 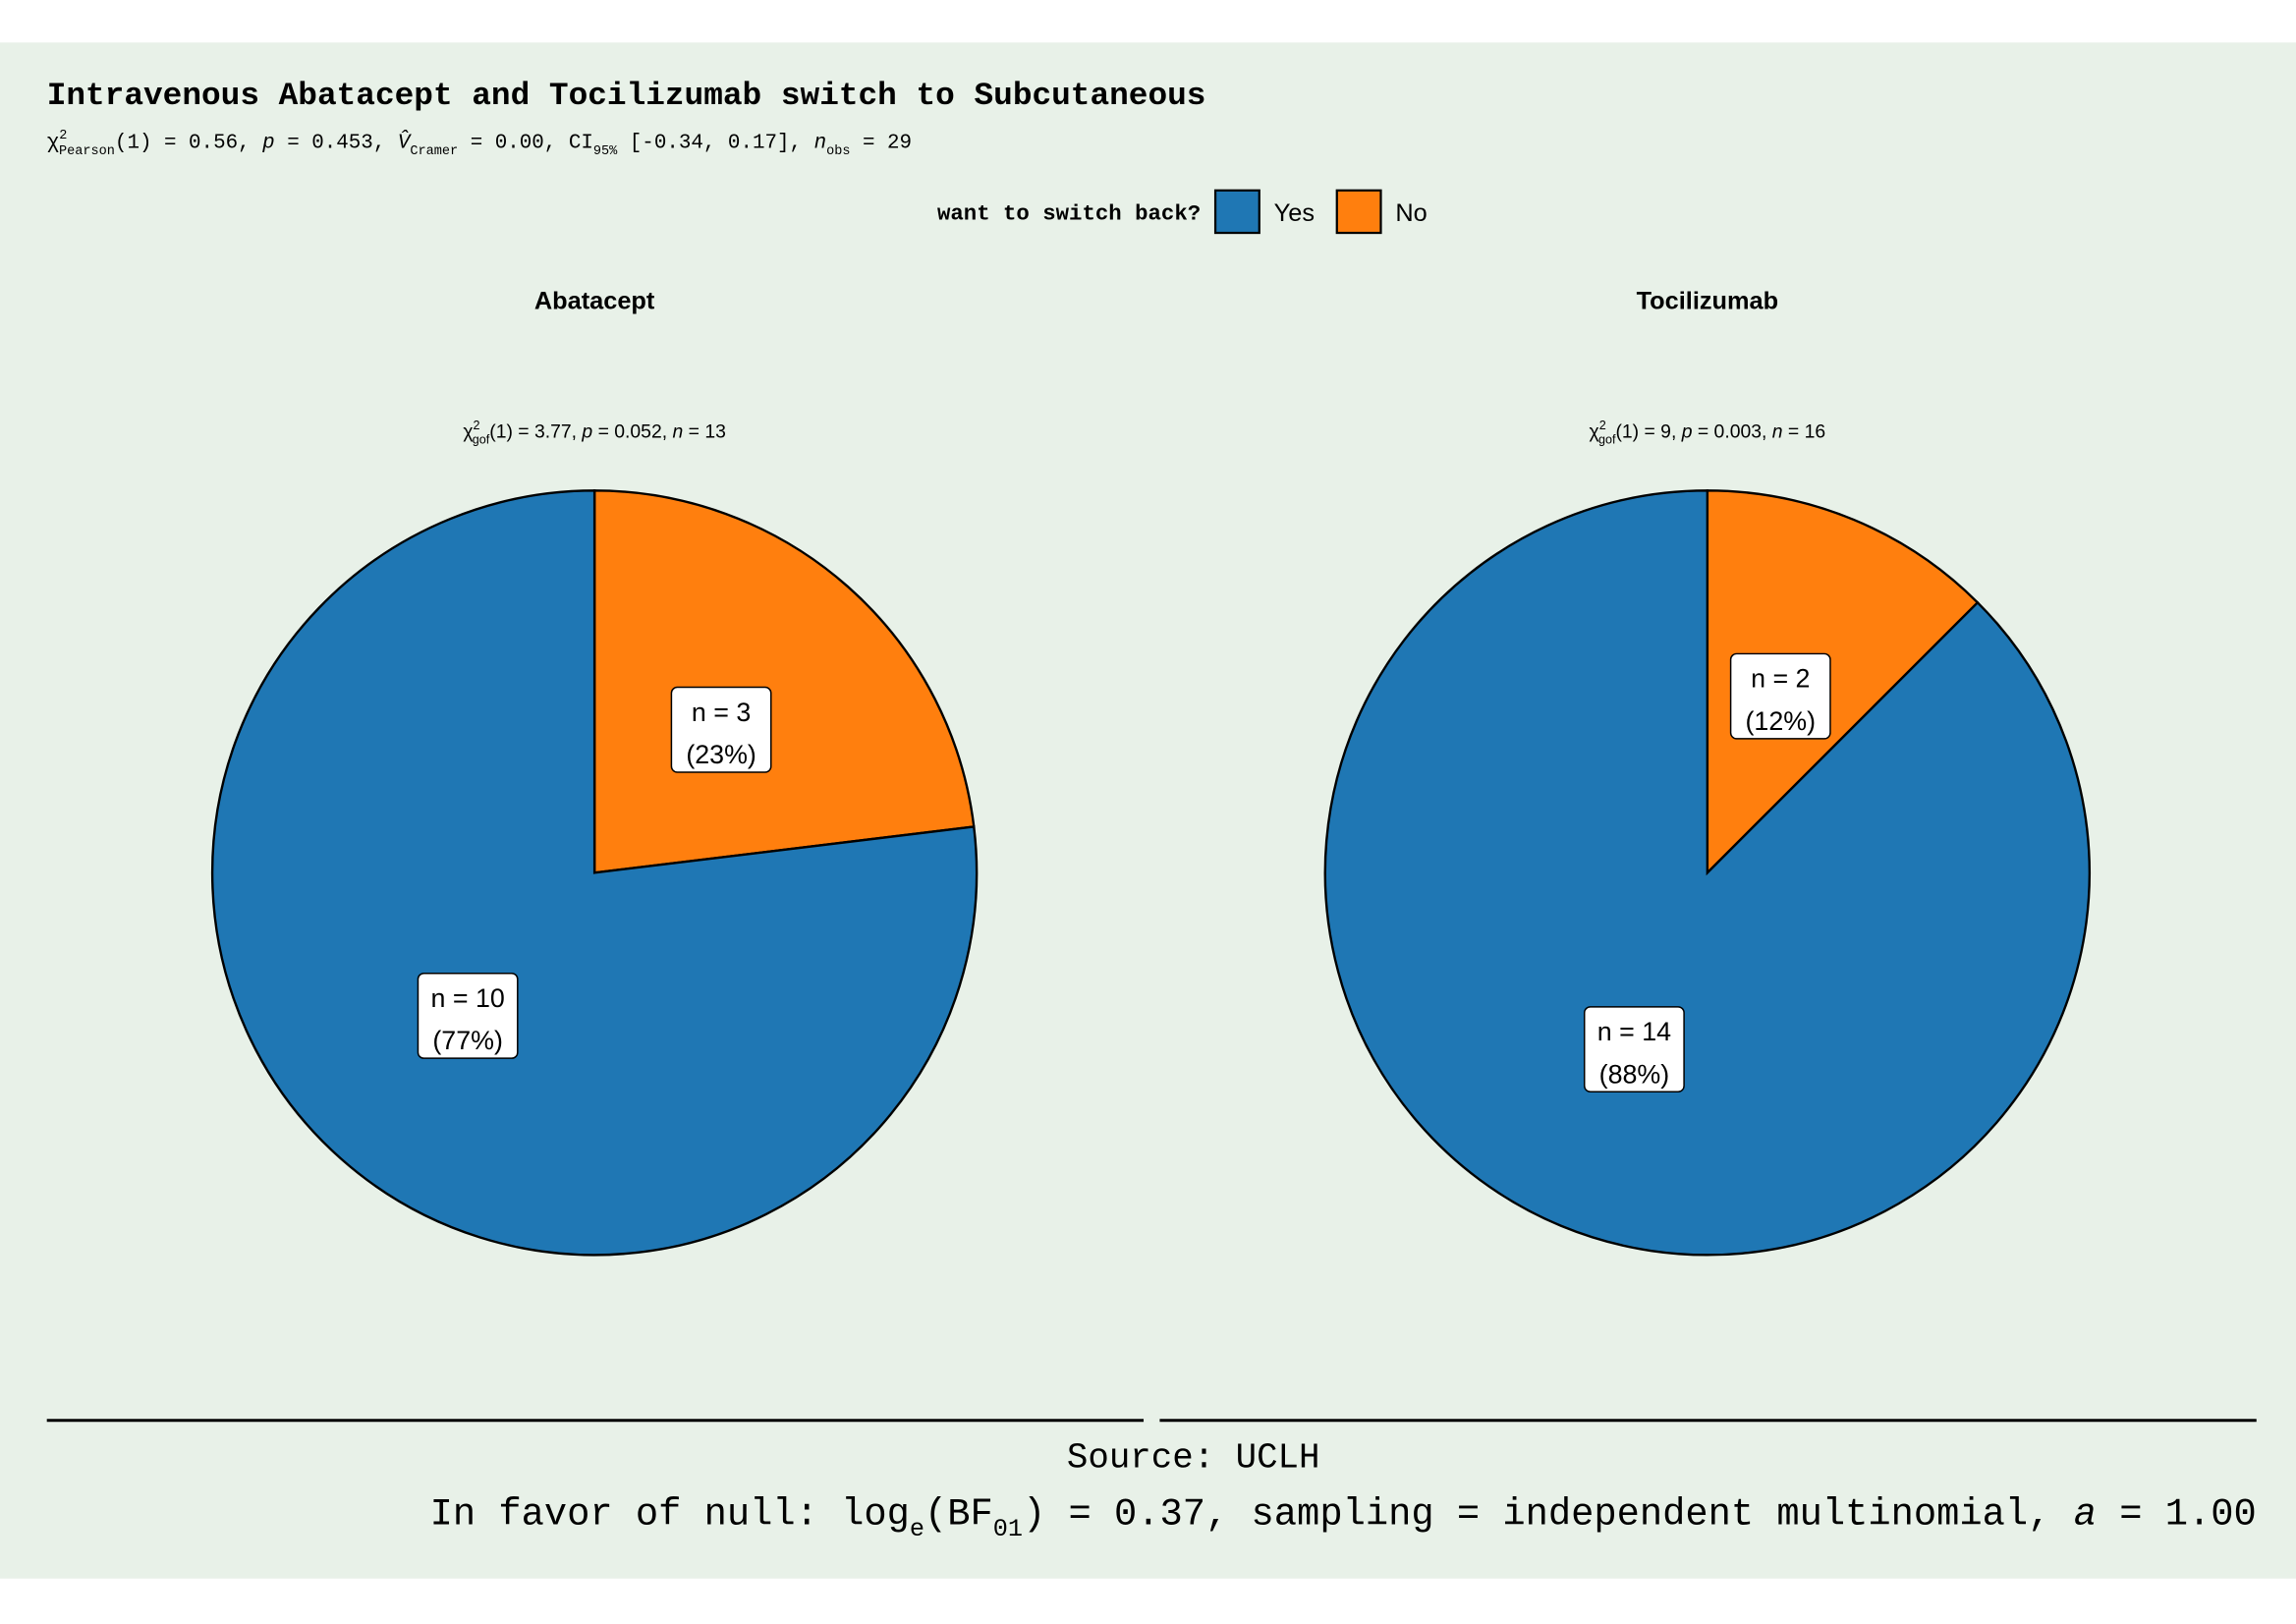 What do you see at coordinates (1804, 432) in the screenshot?
I see `text-segment: = 16` at bounding box center [1804, 432].